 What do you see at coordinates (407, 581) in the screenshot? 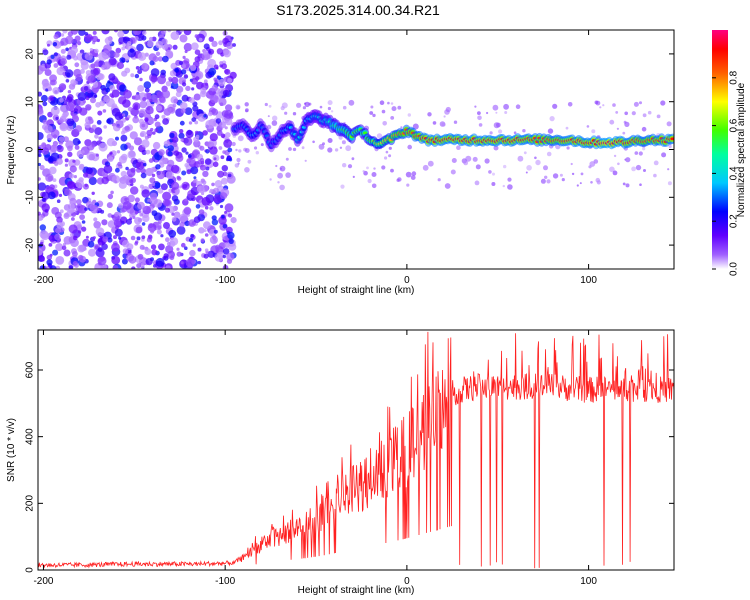
I see `x-tick-label: 0` at bounding box center [407, 581].